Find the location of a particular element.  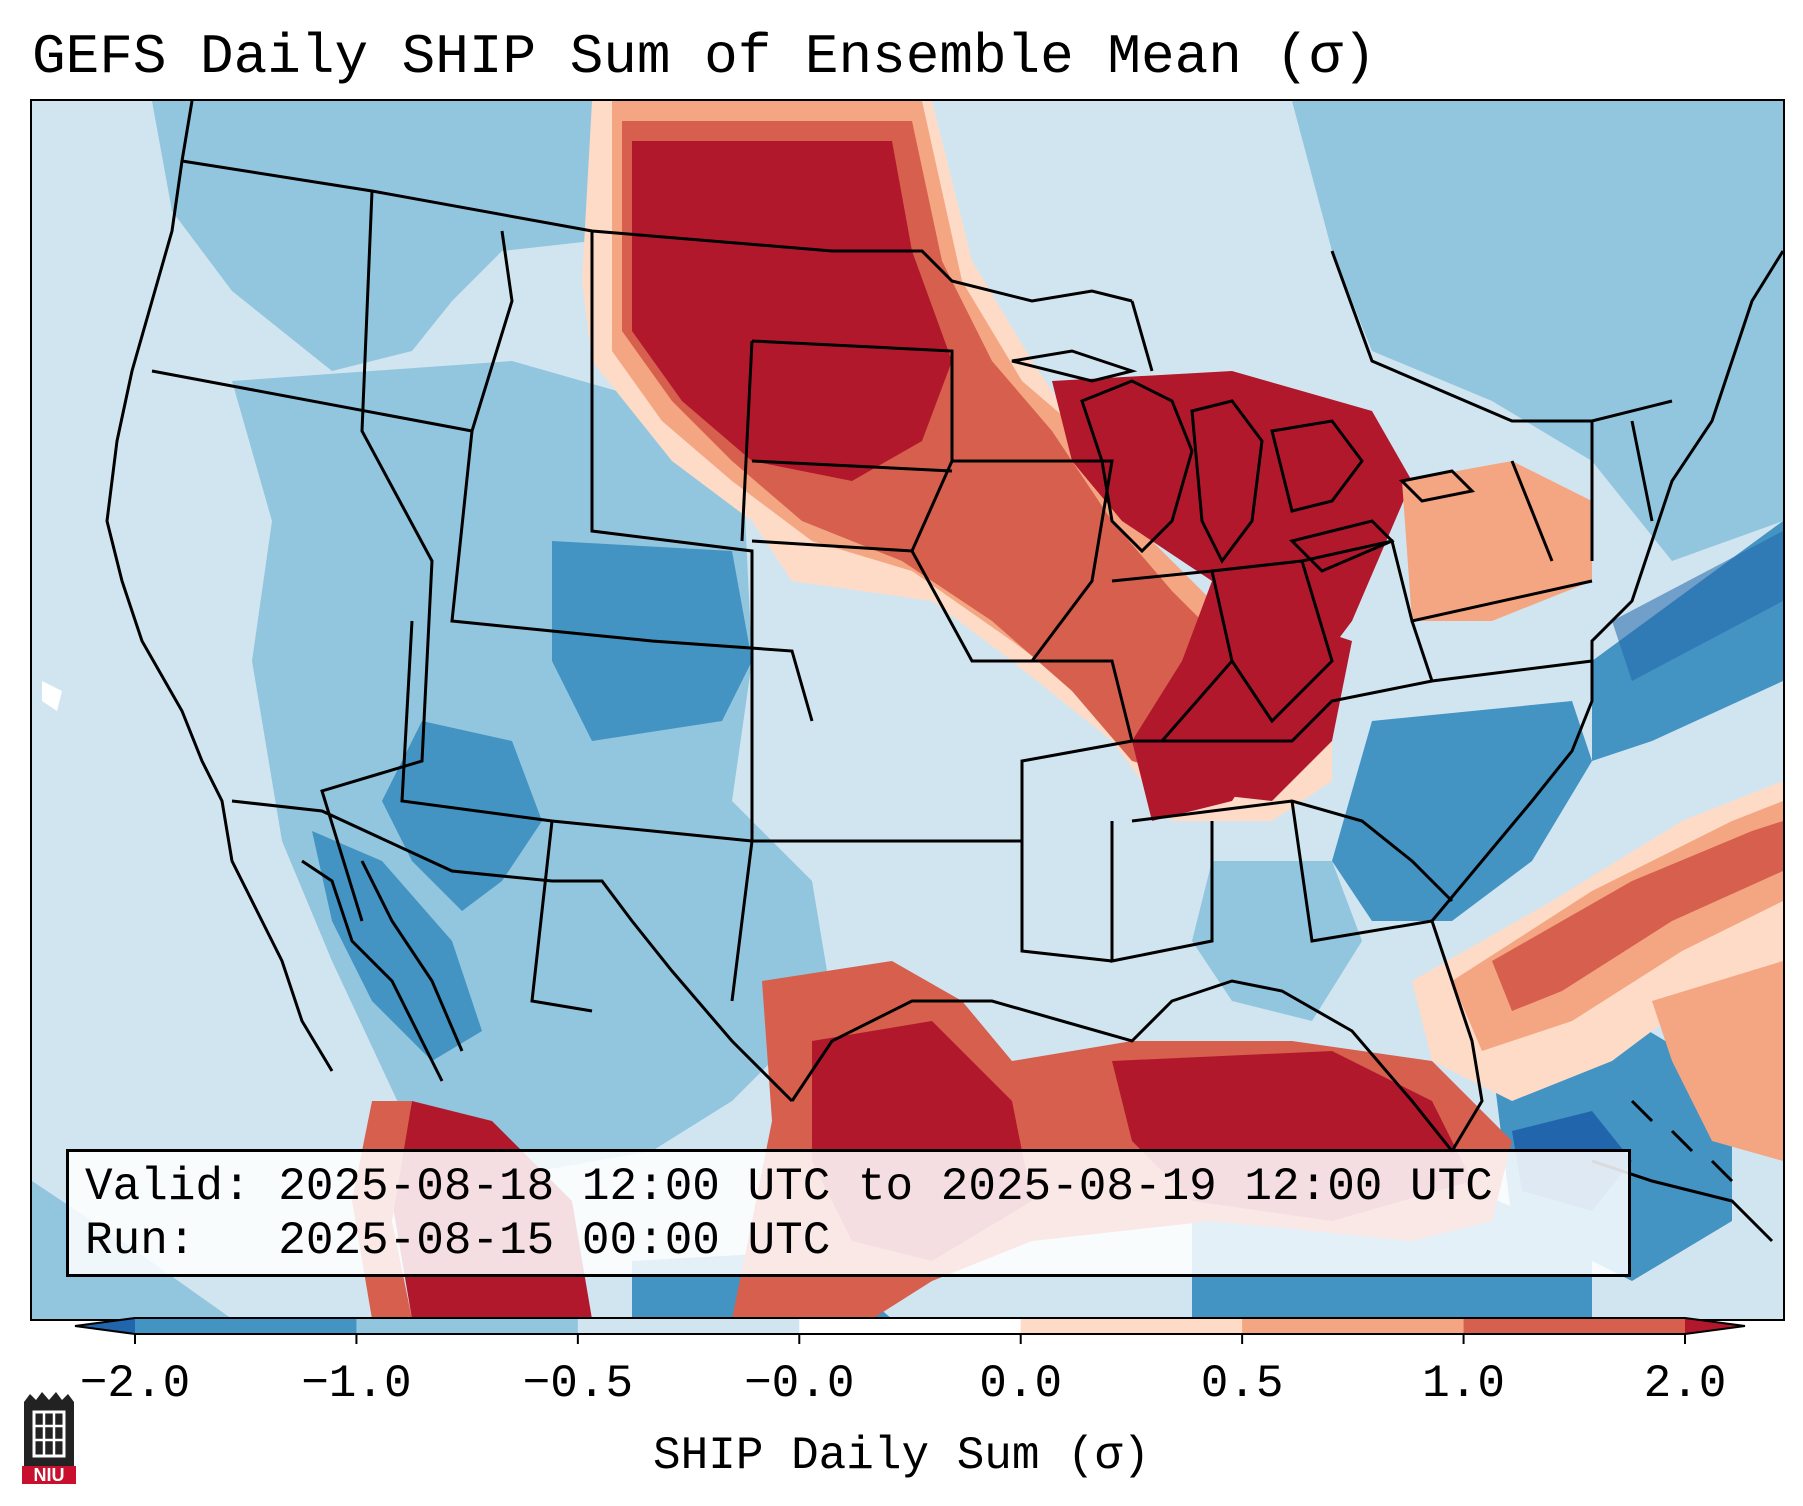

colorbar: −2.0 −1.0 −0.5 −0.0 0.0 0.5 1.0 2.0 is located at coordinates (910, 1363).